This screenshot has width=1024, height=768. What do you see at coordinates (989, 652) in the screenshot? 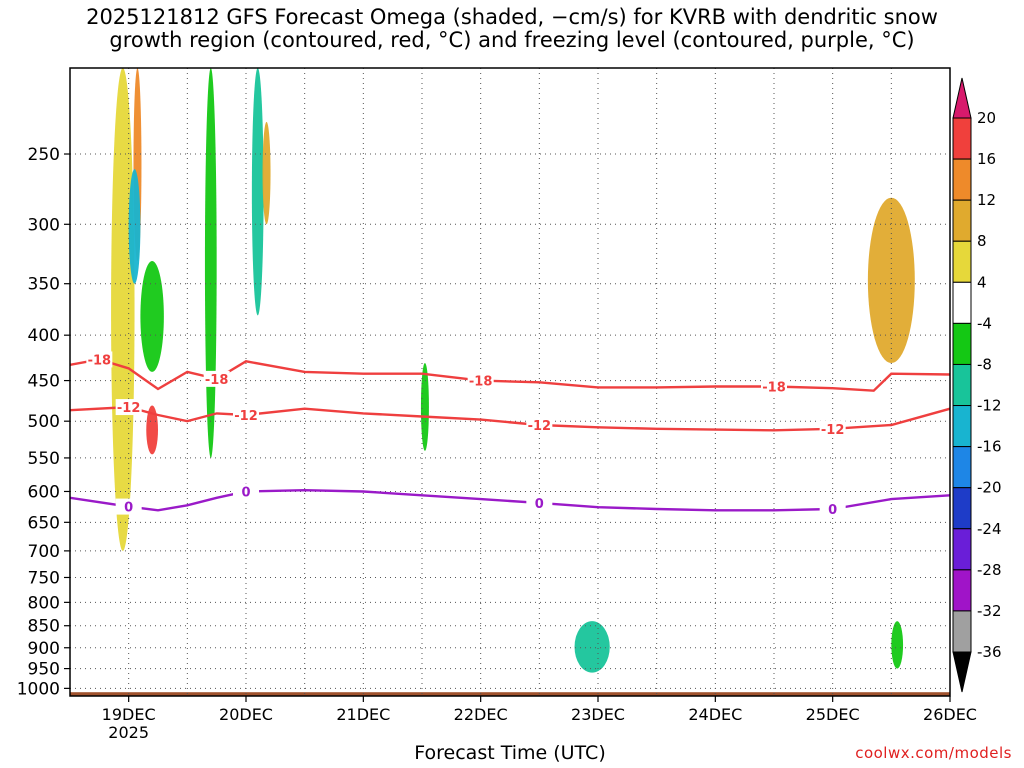
I see `colorbar-label: -36` at bounding box center [989, 652].